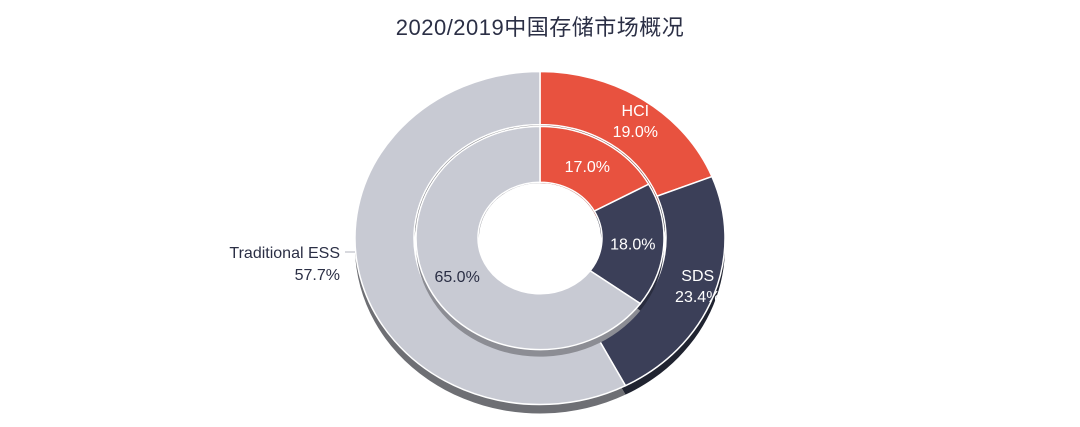 This screenshot has height=427, width=1080. What do you see at coordinates (284, 253) in the screenshot?
I see `outer-name-traditional-ess: Traditional ESS` at bounding box center [284, 253].